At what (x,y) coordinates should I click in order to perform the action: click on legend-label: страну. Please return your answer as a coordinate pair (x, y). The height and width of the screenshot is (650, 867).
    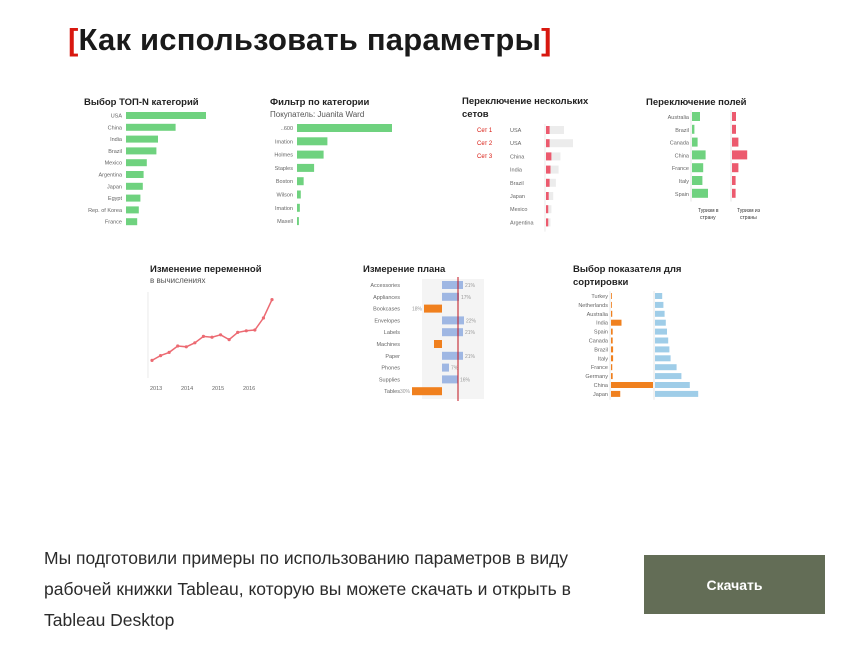
    Looking at the image, I should click on (708, 218).